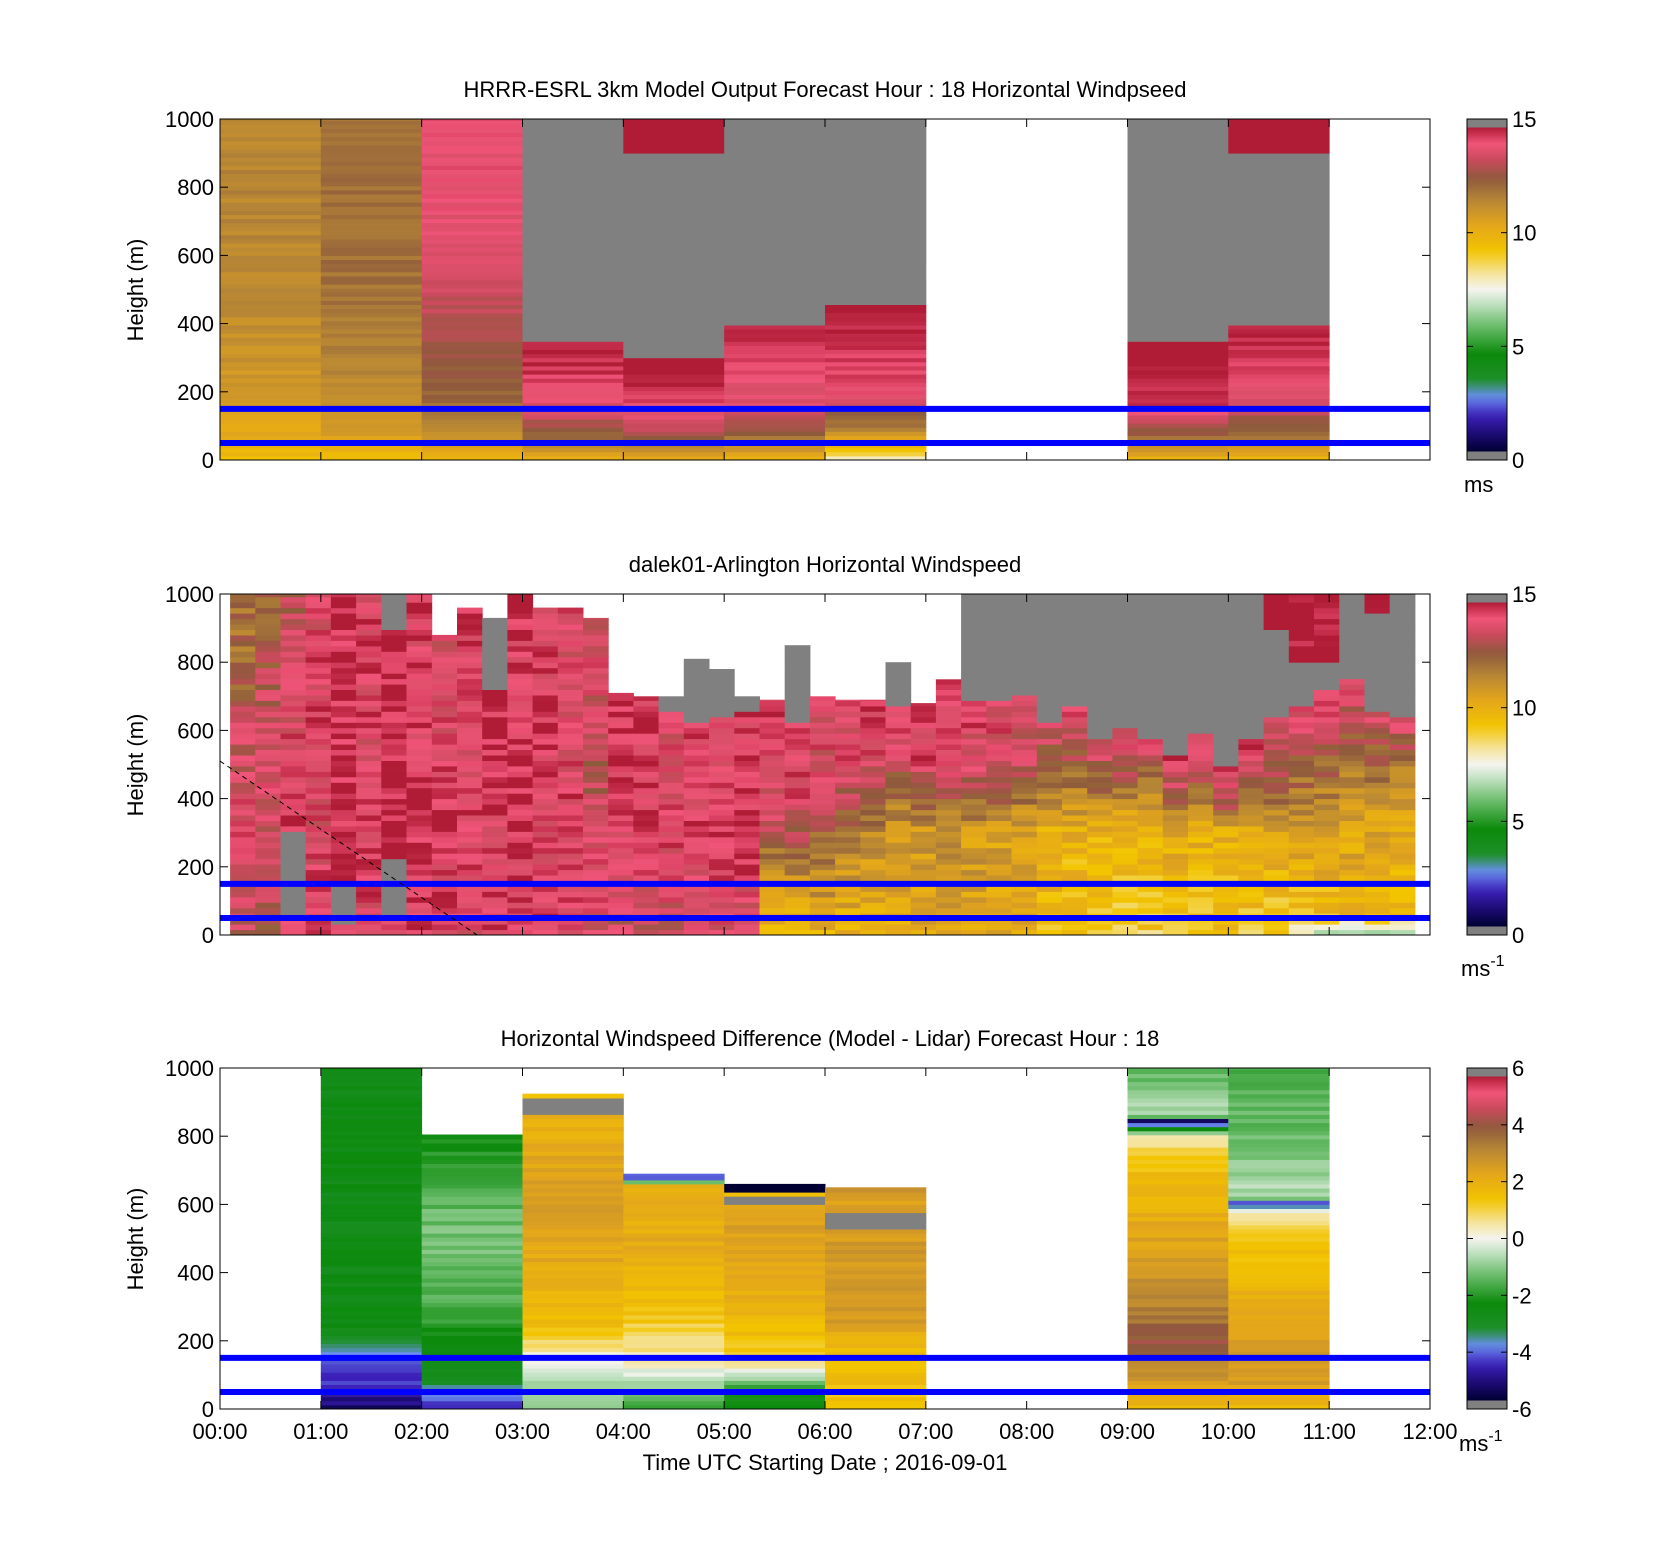 The width and height of the screenshot is (1680, 1561). What do you see at coordinates (825, 900) in the screenshot?
I see `panel-lidar-ref-lines` at bounding box center [825, 900].